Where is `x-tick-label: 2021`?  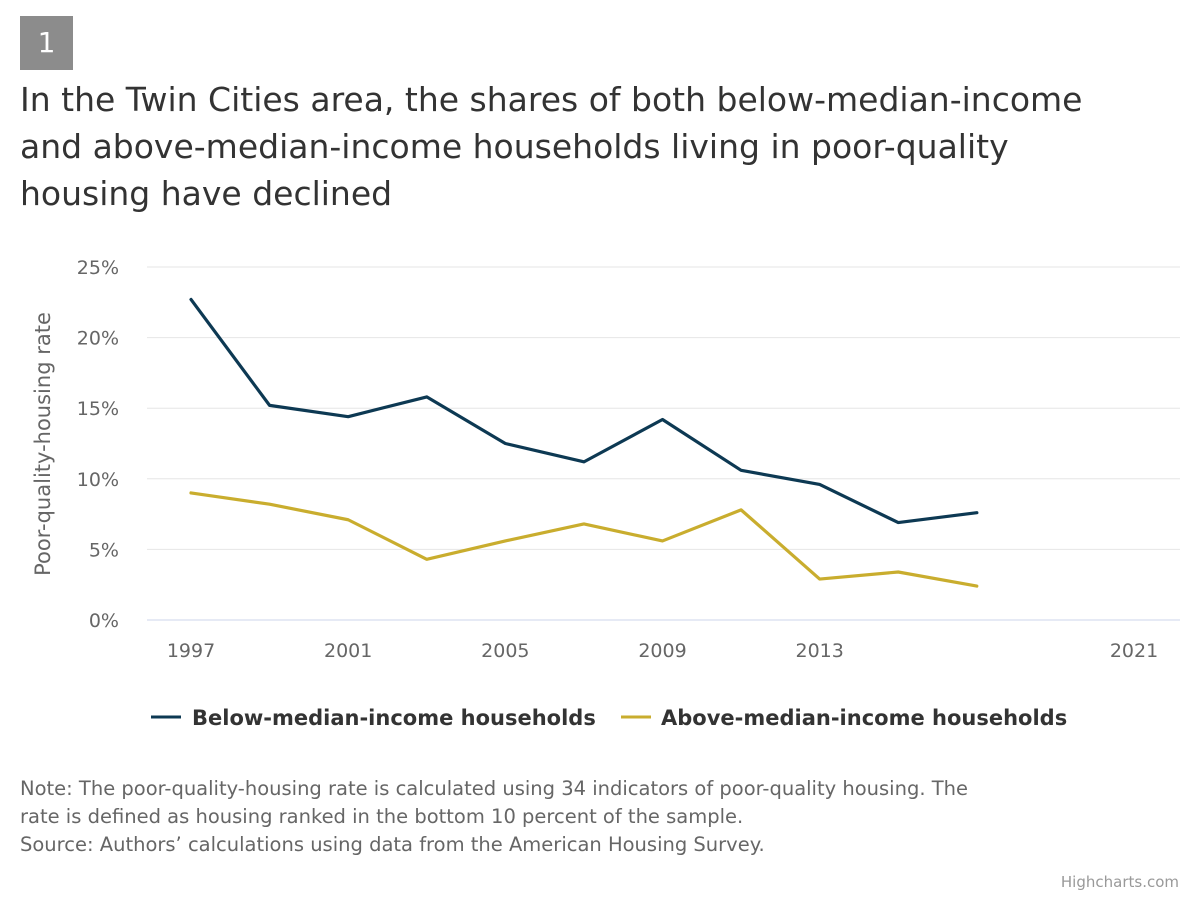
x-tick-label: 2021 is located at coordinates (1134, 651).